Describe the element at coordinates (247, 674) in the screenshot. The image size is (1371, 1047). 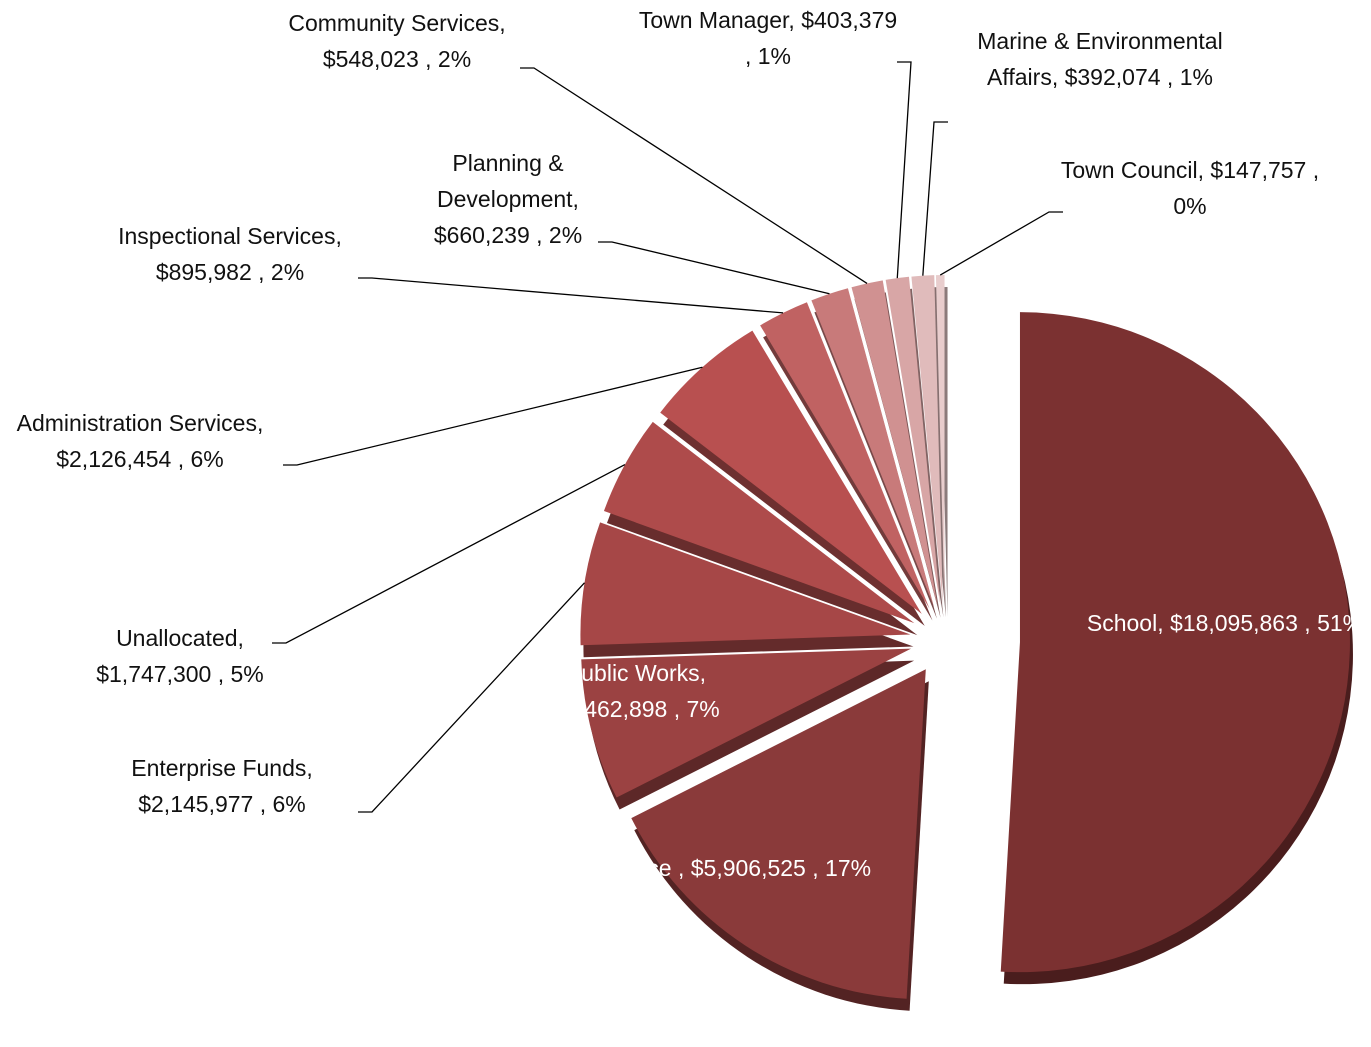
I see `label-percent: 5%` at that location.